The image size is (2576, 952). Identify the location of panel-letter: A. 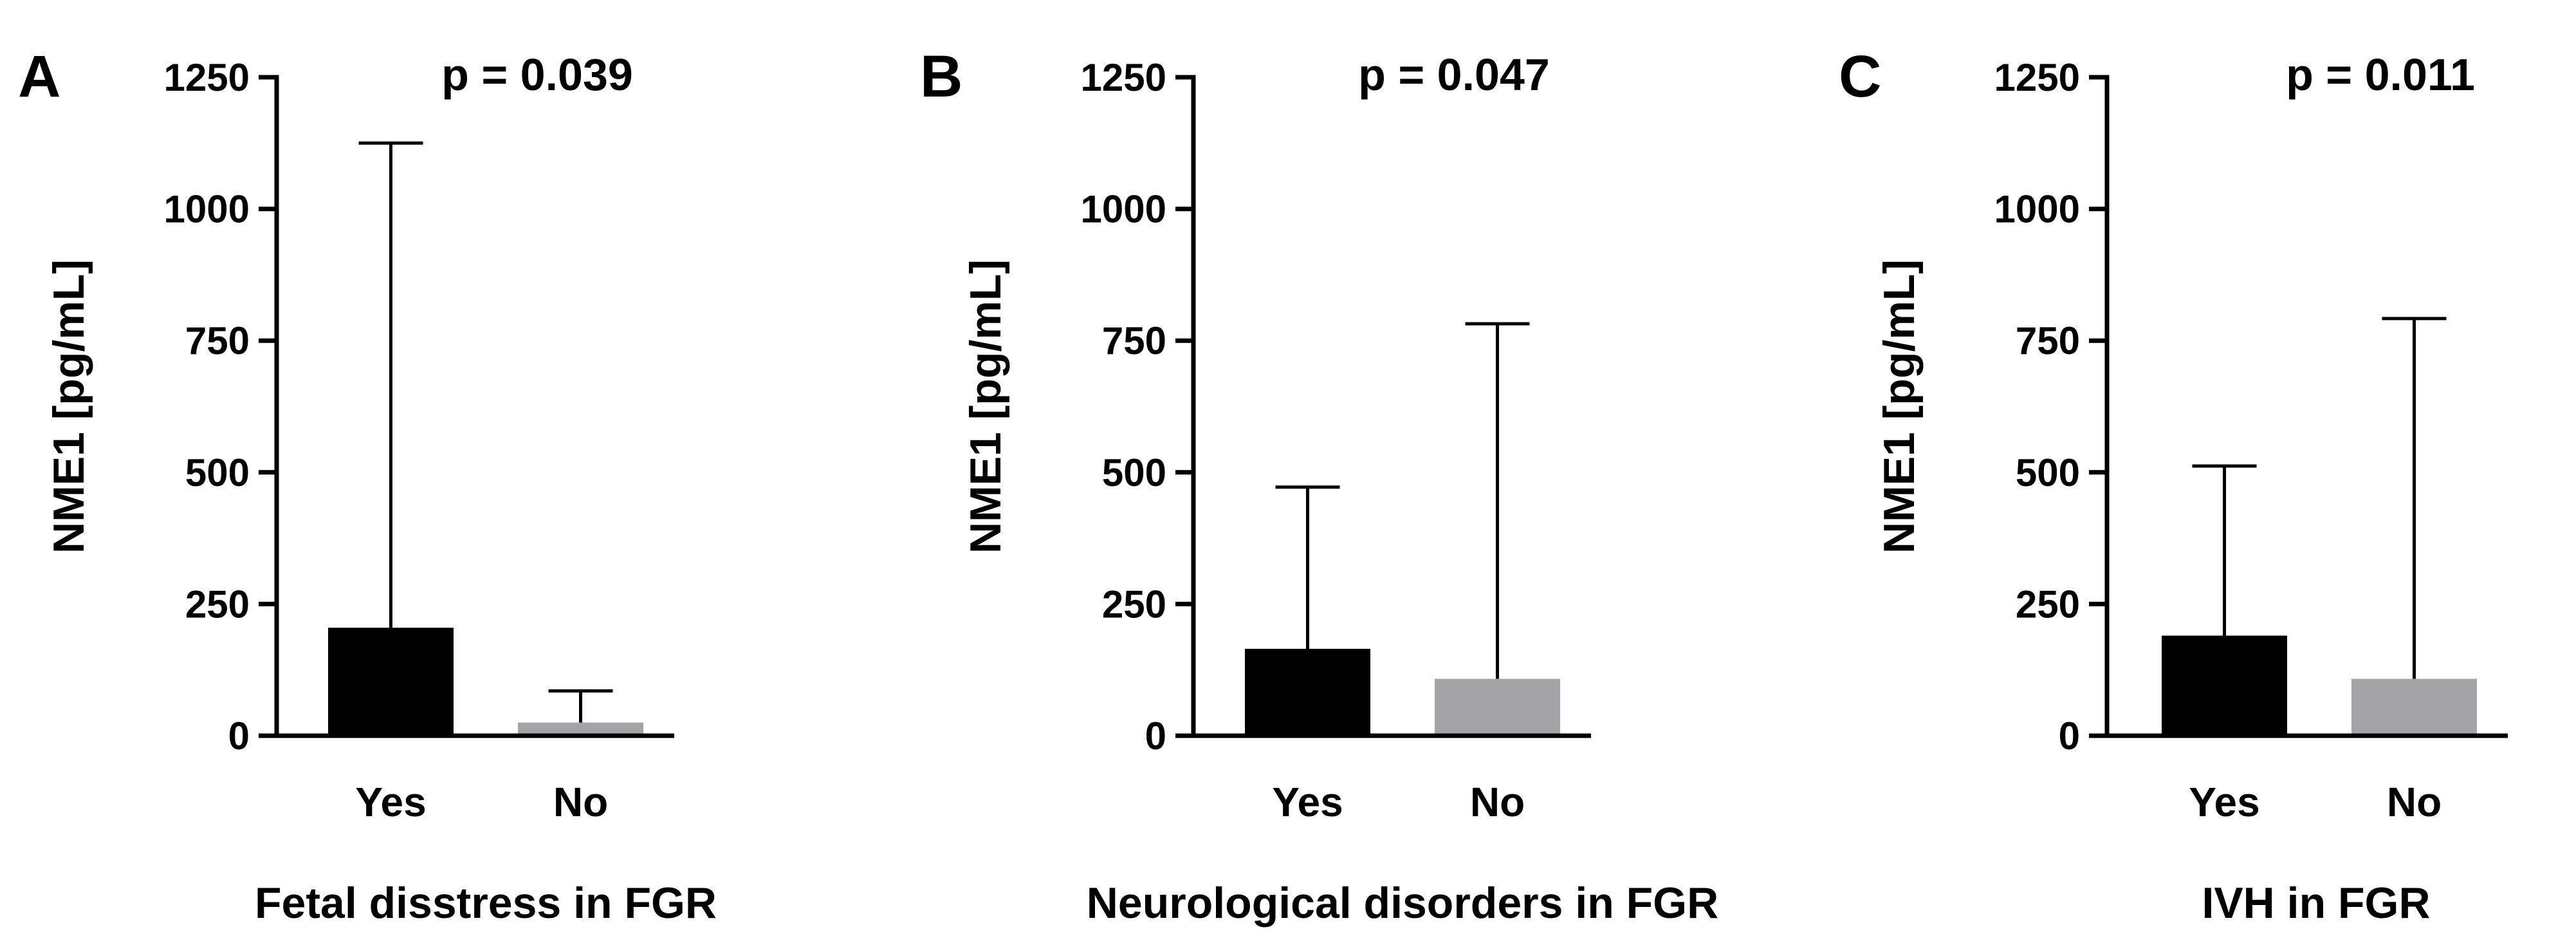
(39, 76).